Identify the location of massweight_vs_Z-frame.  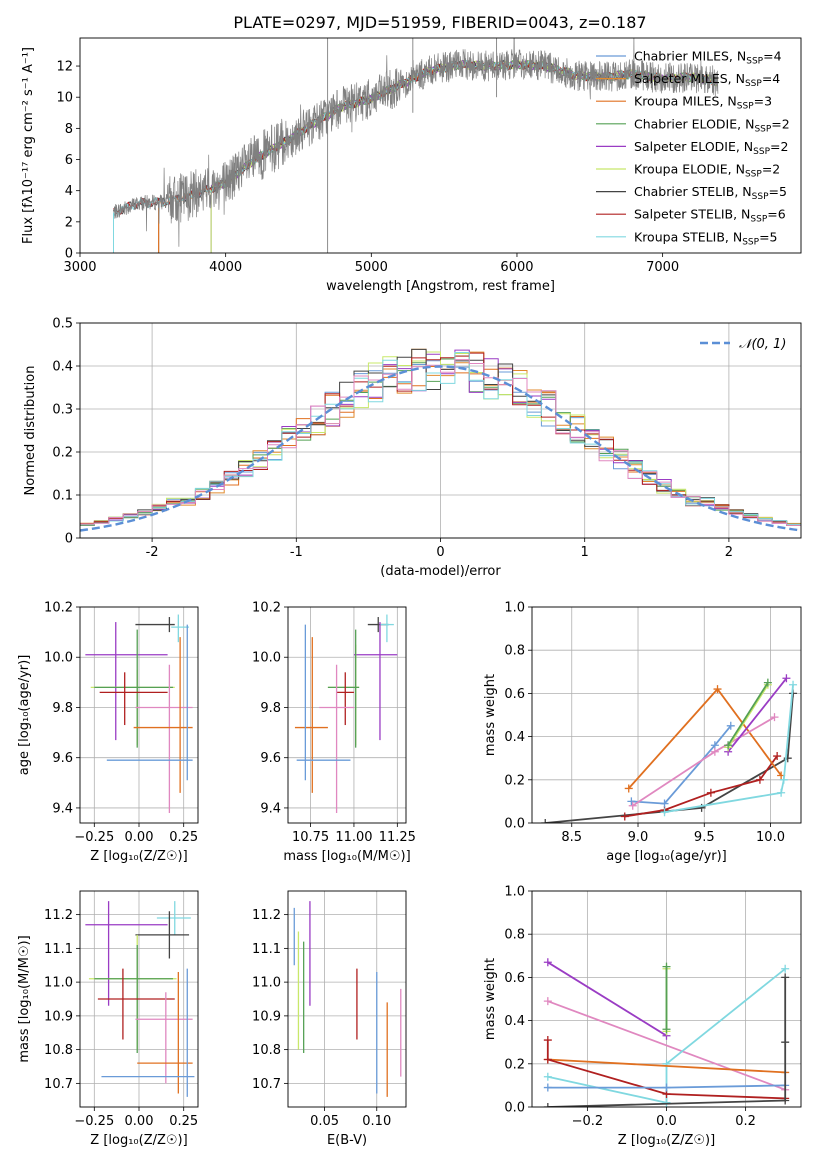
(666, 999).